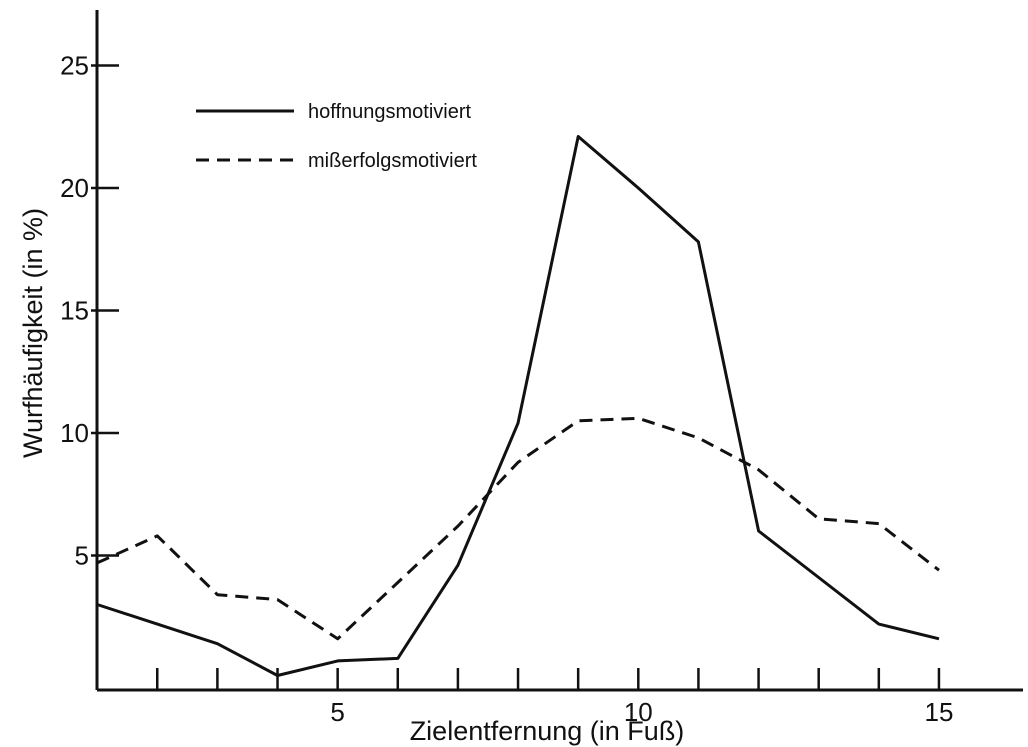  I want to click on x-tick-labels: 5 10 15, so click(641, 712).